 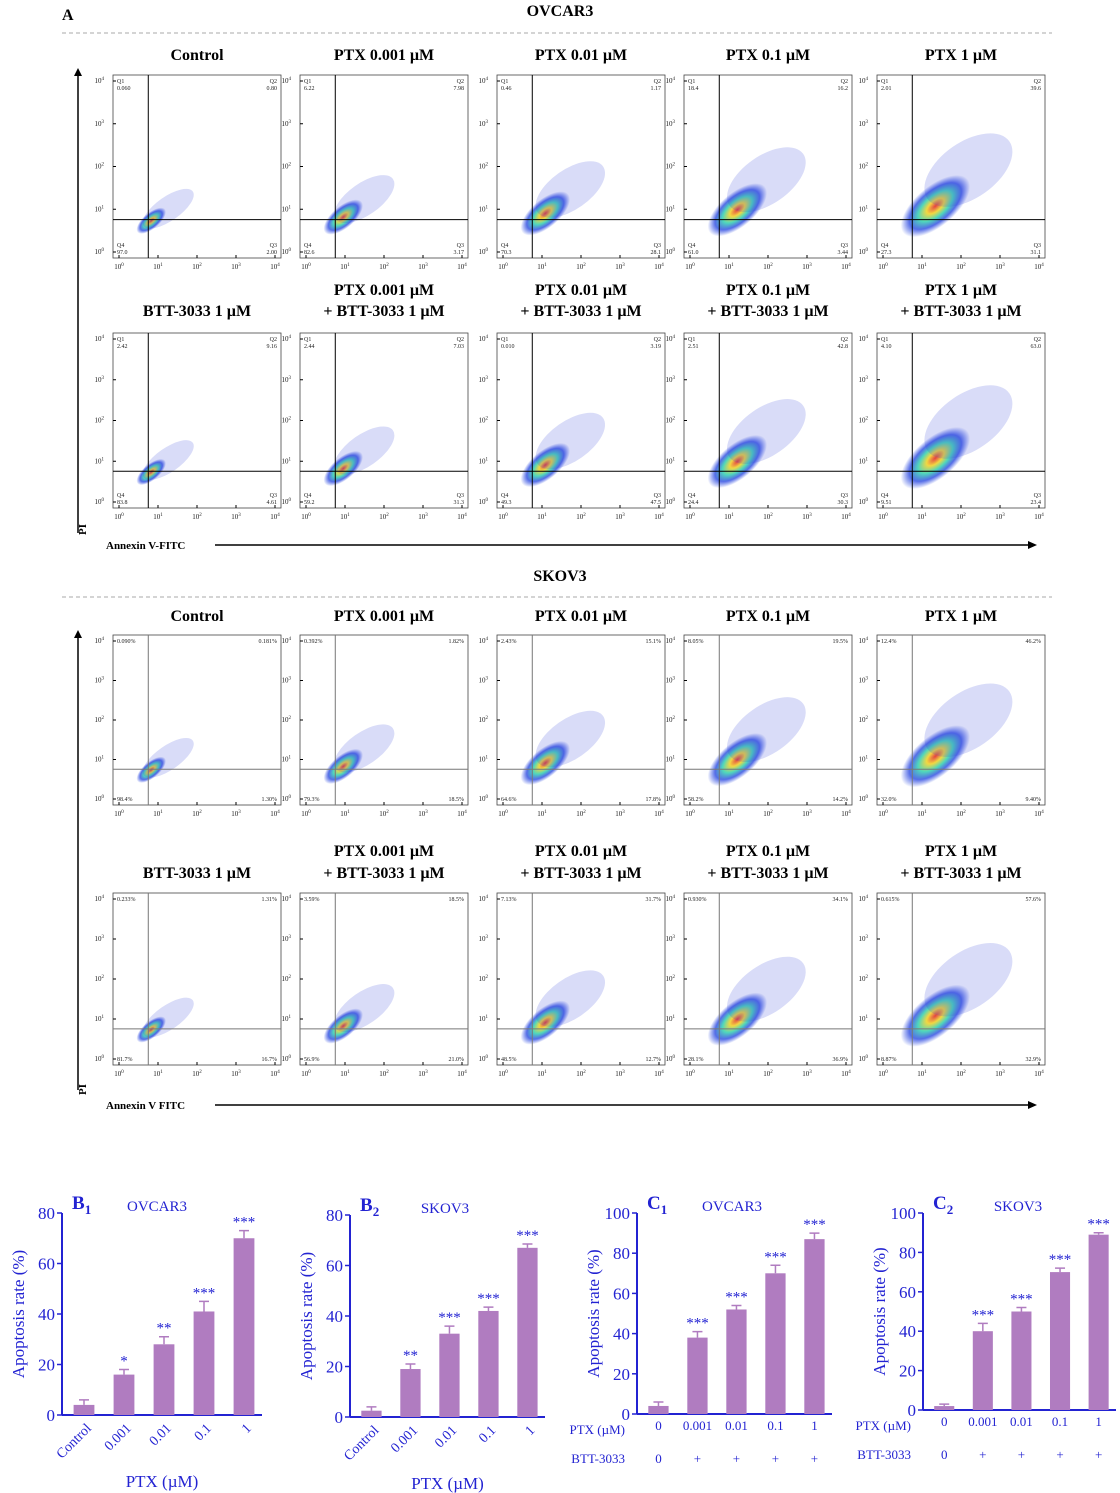 What do you see at coordinates (621, 1374) in the screenshot?
I see `y-tick-label: 20` at bounding box center [621, 1374].